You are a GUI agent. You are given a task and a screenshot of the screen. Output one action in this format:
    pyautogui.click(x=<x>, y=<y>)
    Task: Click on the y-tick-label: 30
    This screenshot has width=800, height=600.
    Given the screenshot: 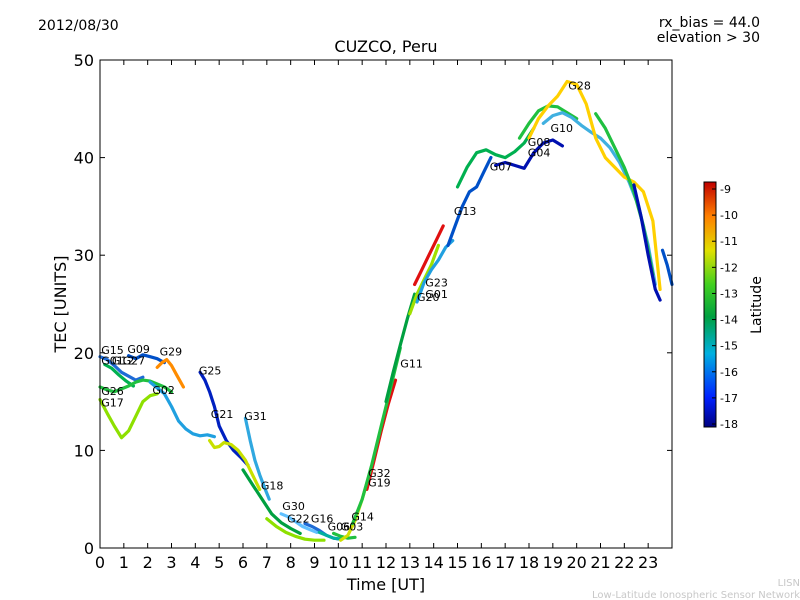 What is the action you would take?
    pyautogui.click(x=84, y=255)
    